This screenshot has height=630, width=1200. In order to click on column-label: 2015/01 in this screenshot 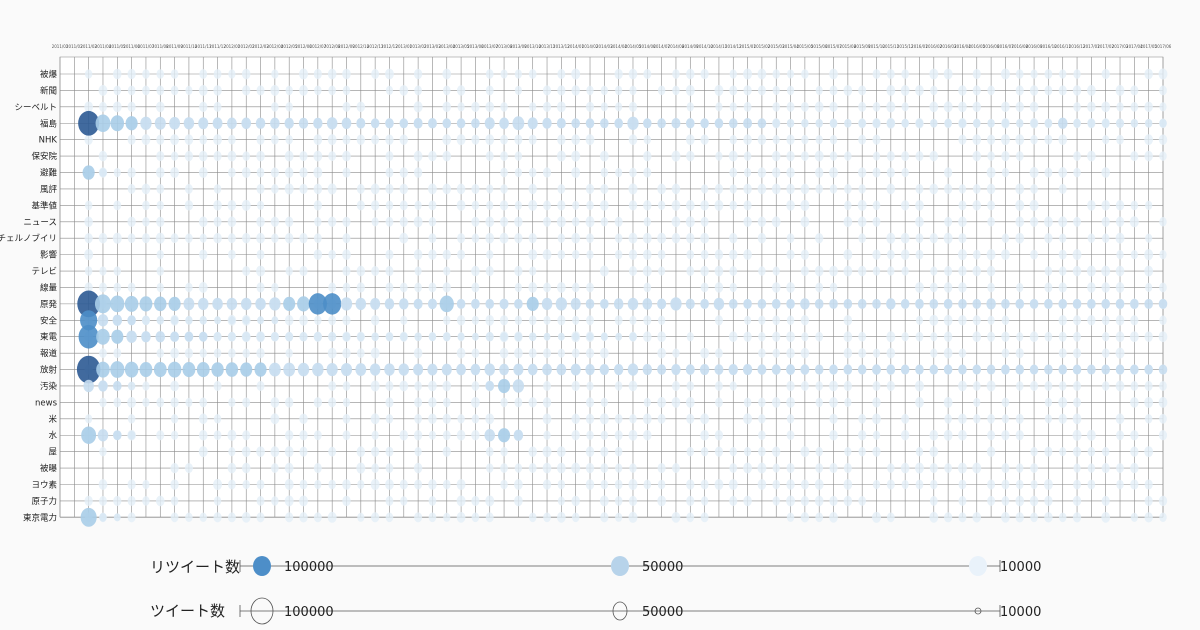, I will do `click(747, 46)`.